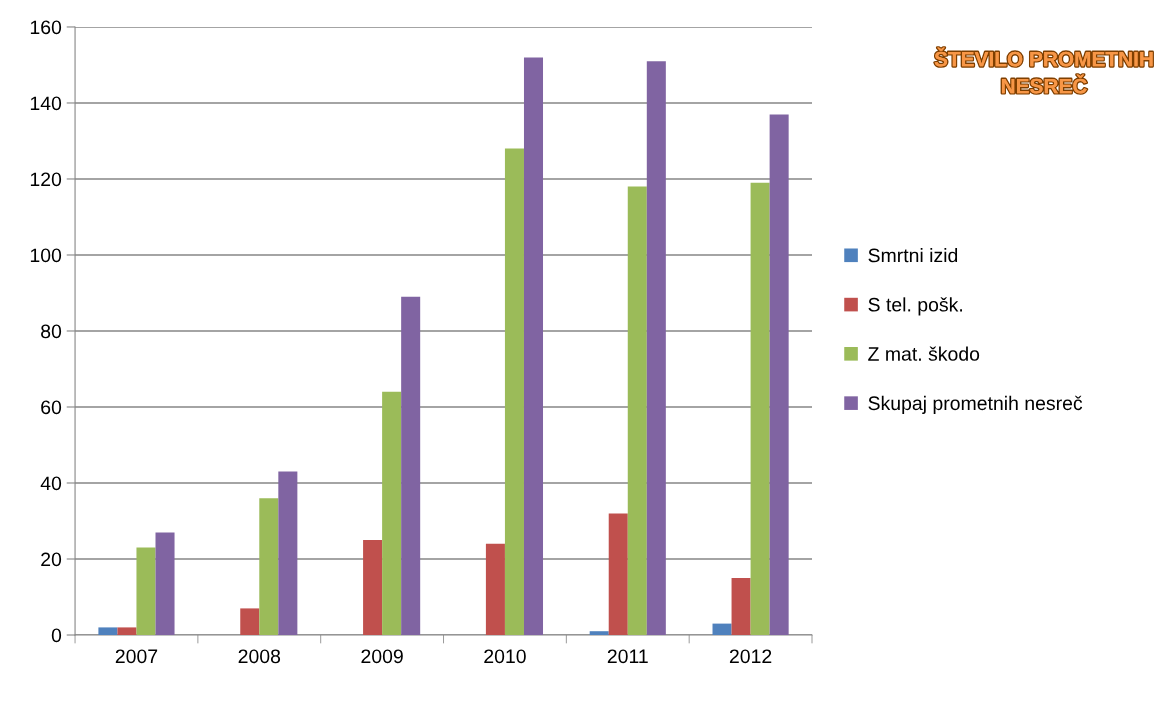 The image size is (1160, 708). What do you see at coordinates (46, 27) in the screenshot?
I see `y-tick-label: 160` at bounding box center [46, 27].